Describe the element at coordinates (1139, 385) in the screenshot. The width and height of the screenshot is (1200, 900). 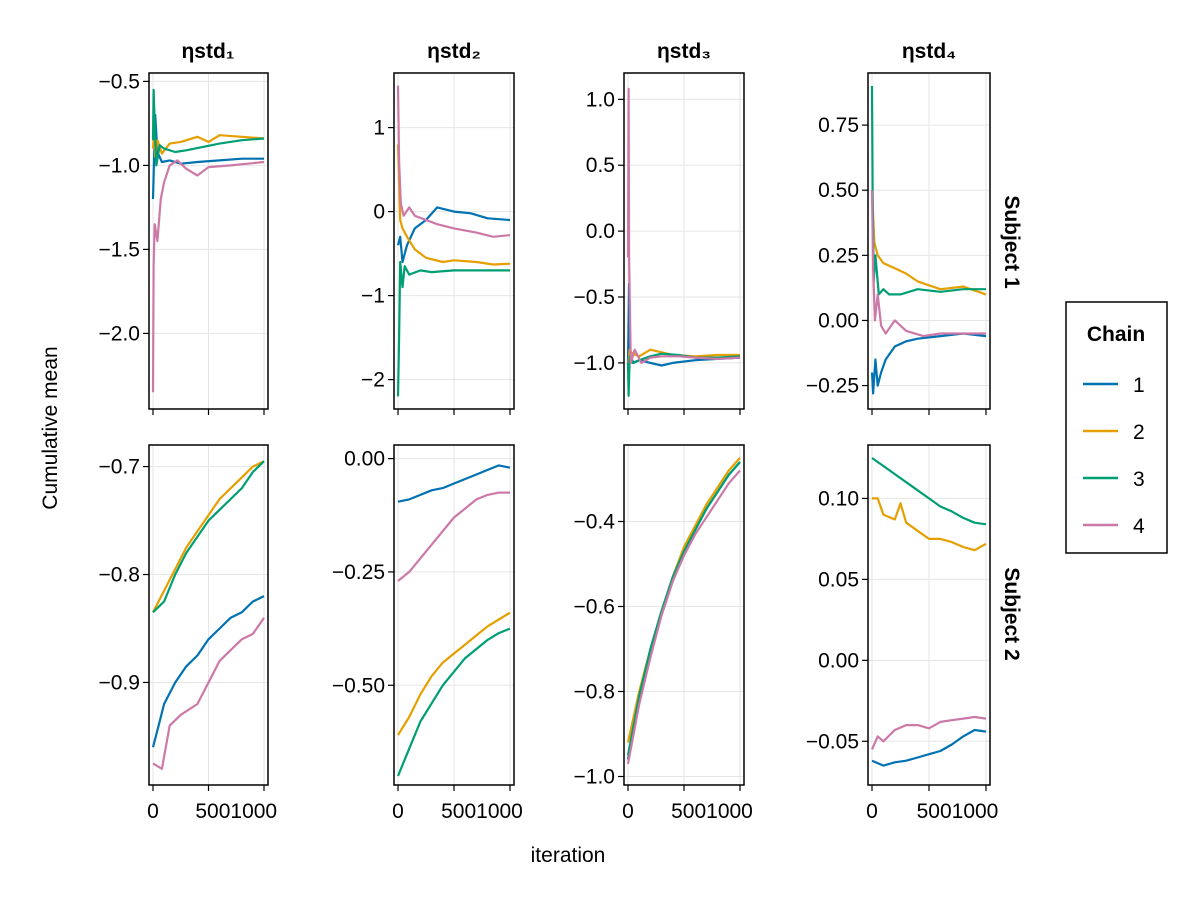
I see `legend-label-chain-1: 1` at that location.